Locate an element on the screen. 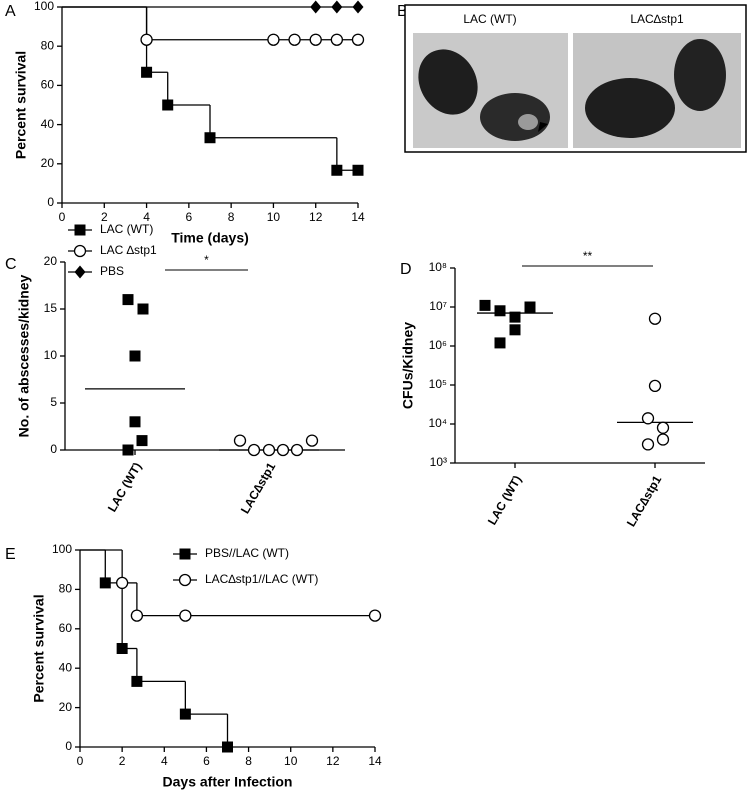 The height and width of the screenshot is (794, 748). x-tick-label: 12 is located at coordinates (333, 761).